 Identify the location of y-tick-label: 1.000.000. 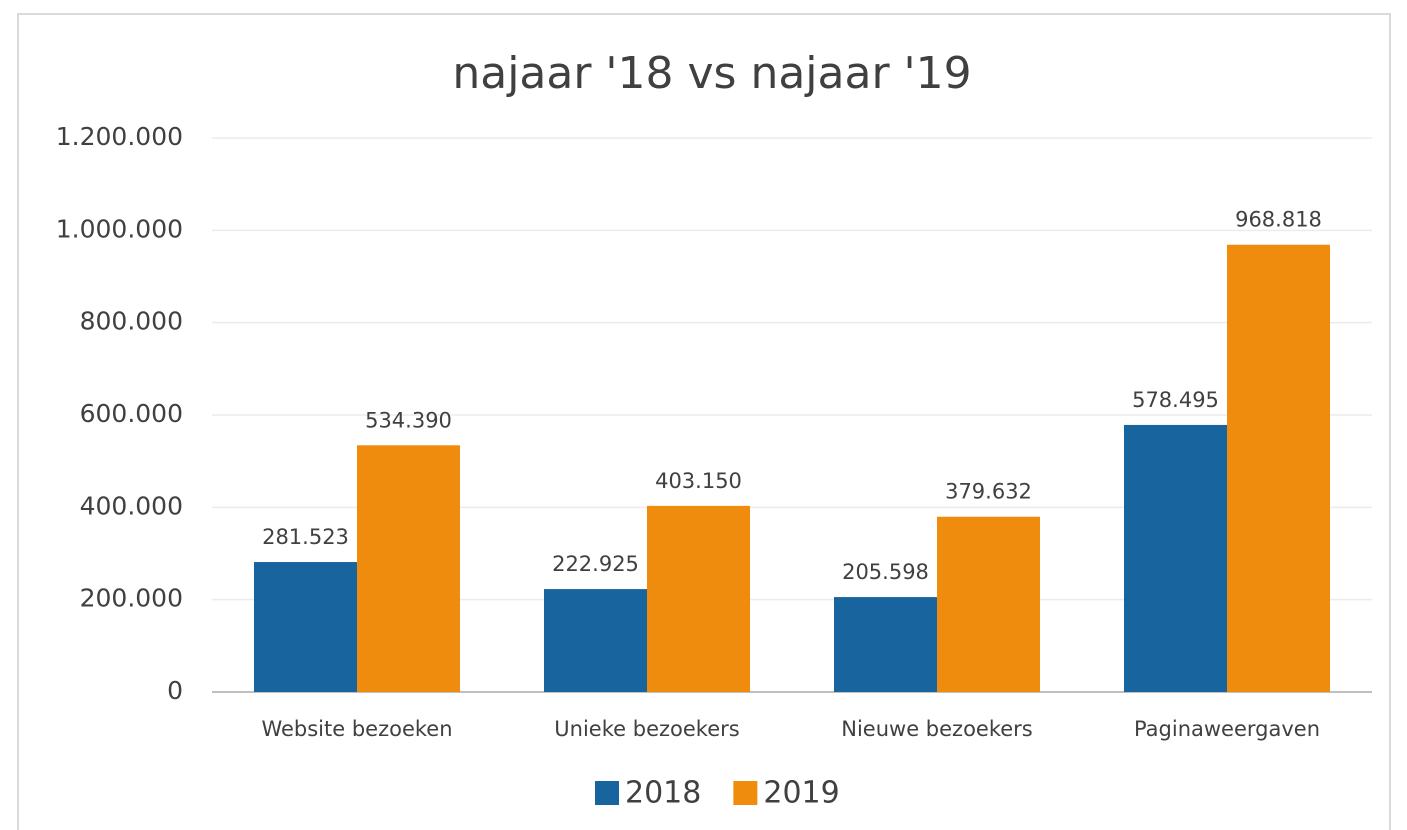
(119, 228).